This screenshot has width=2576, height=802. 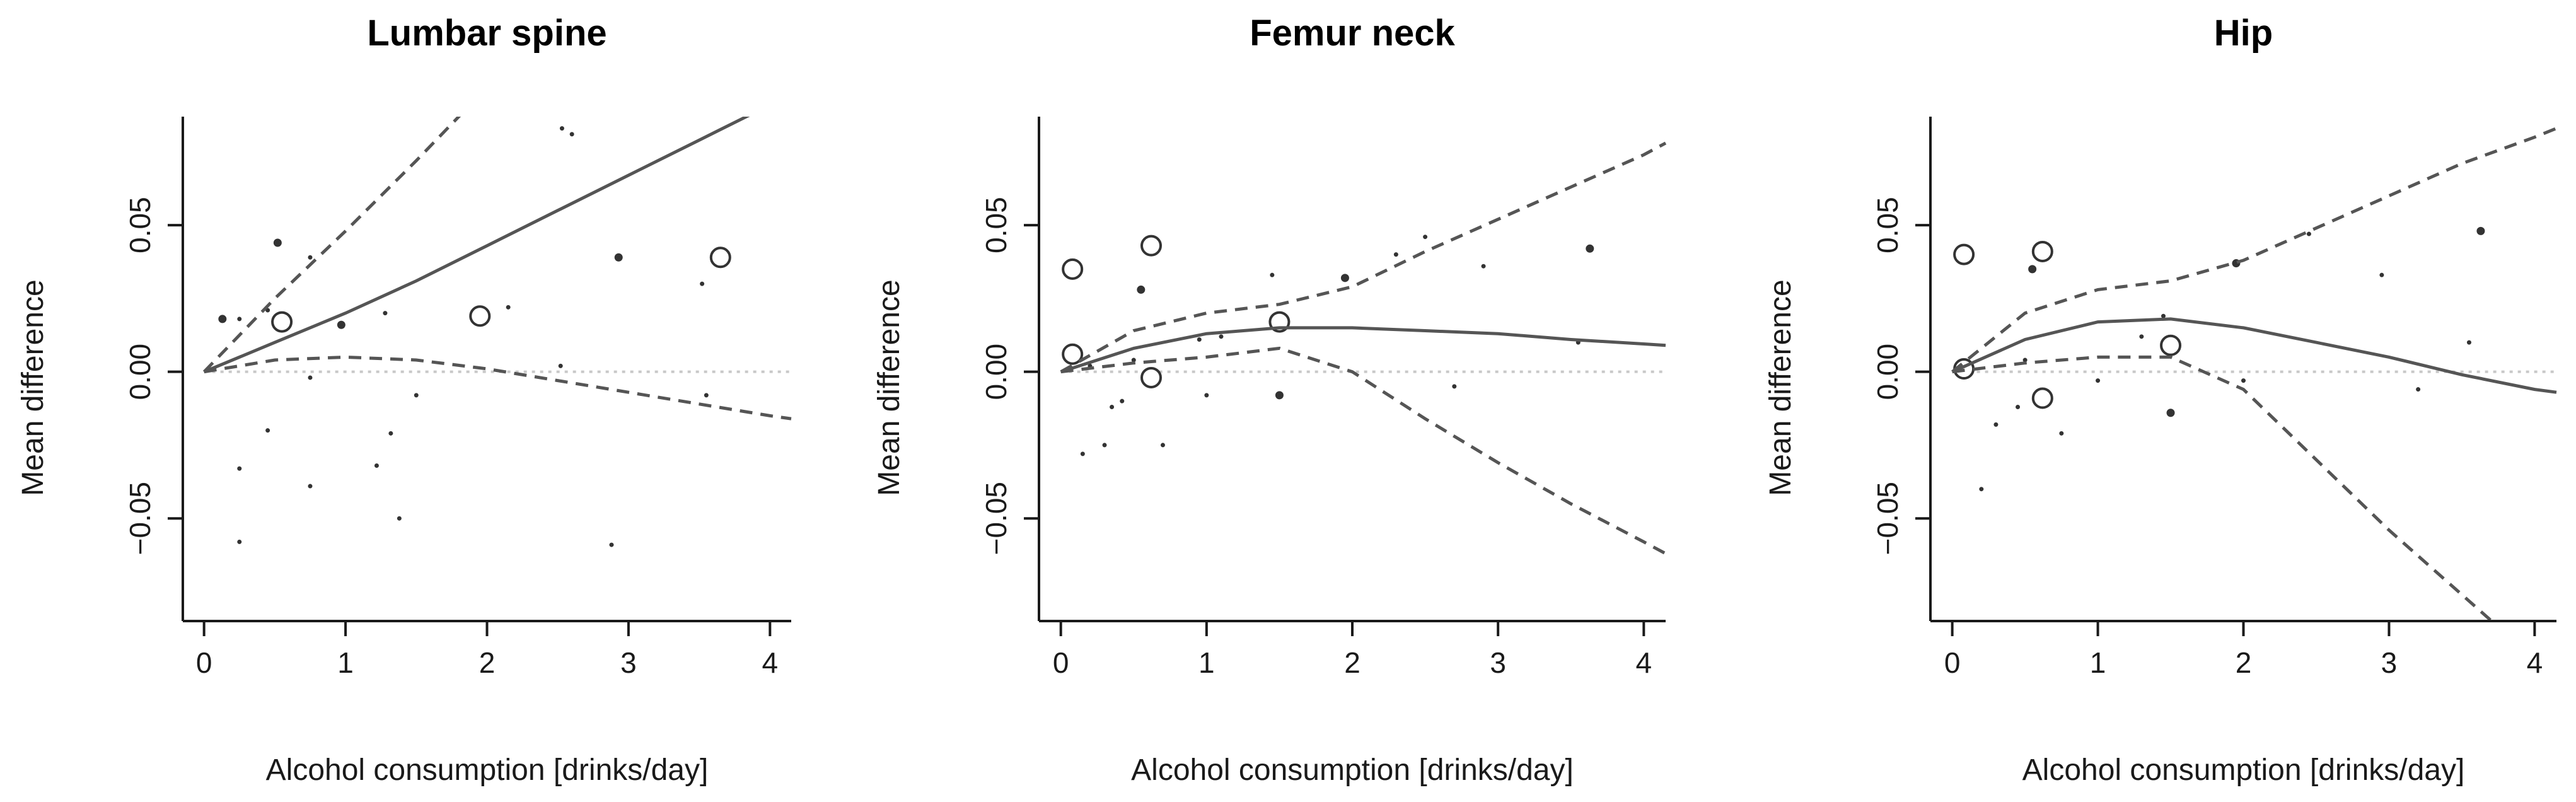 I want to click on panel-title: Femur neck, so click(x=1352, y=33).